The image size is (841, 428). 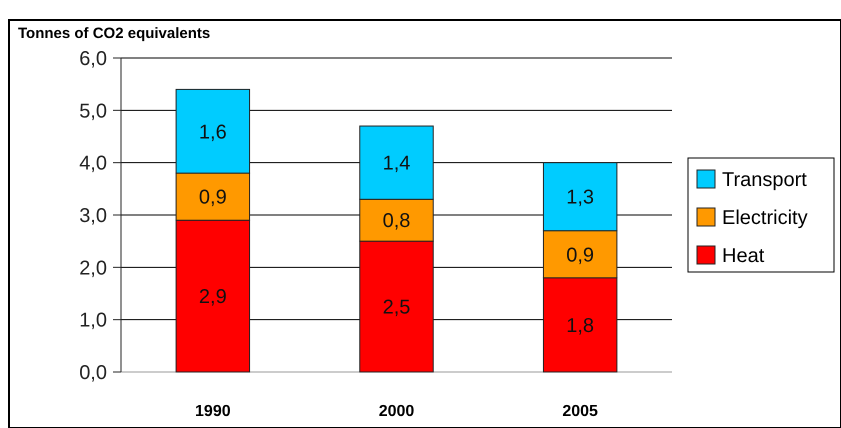 What do you see at coordinates (114, 33) in the screenshot?
I see `y-axis-title: Tonnes of CO2 equivalents` at bounding box center [114, 33].